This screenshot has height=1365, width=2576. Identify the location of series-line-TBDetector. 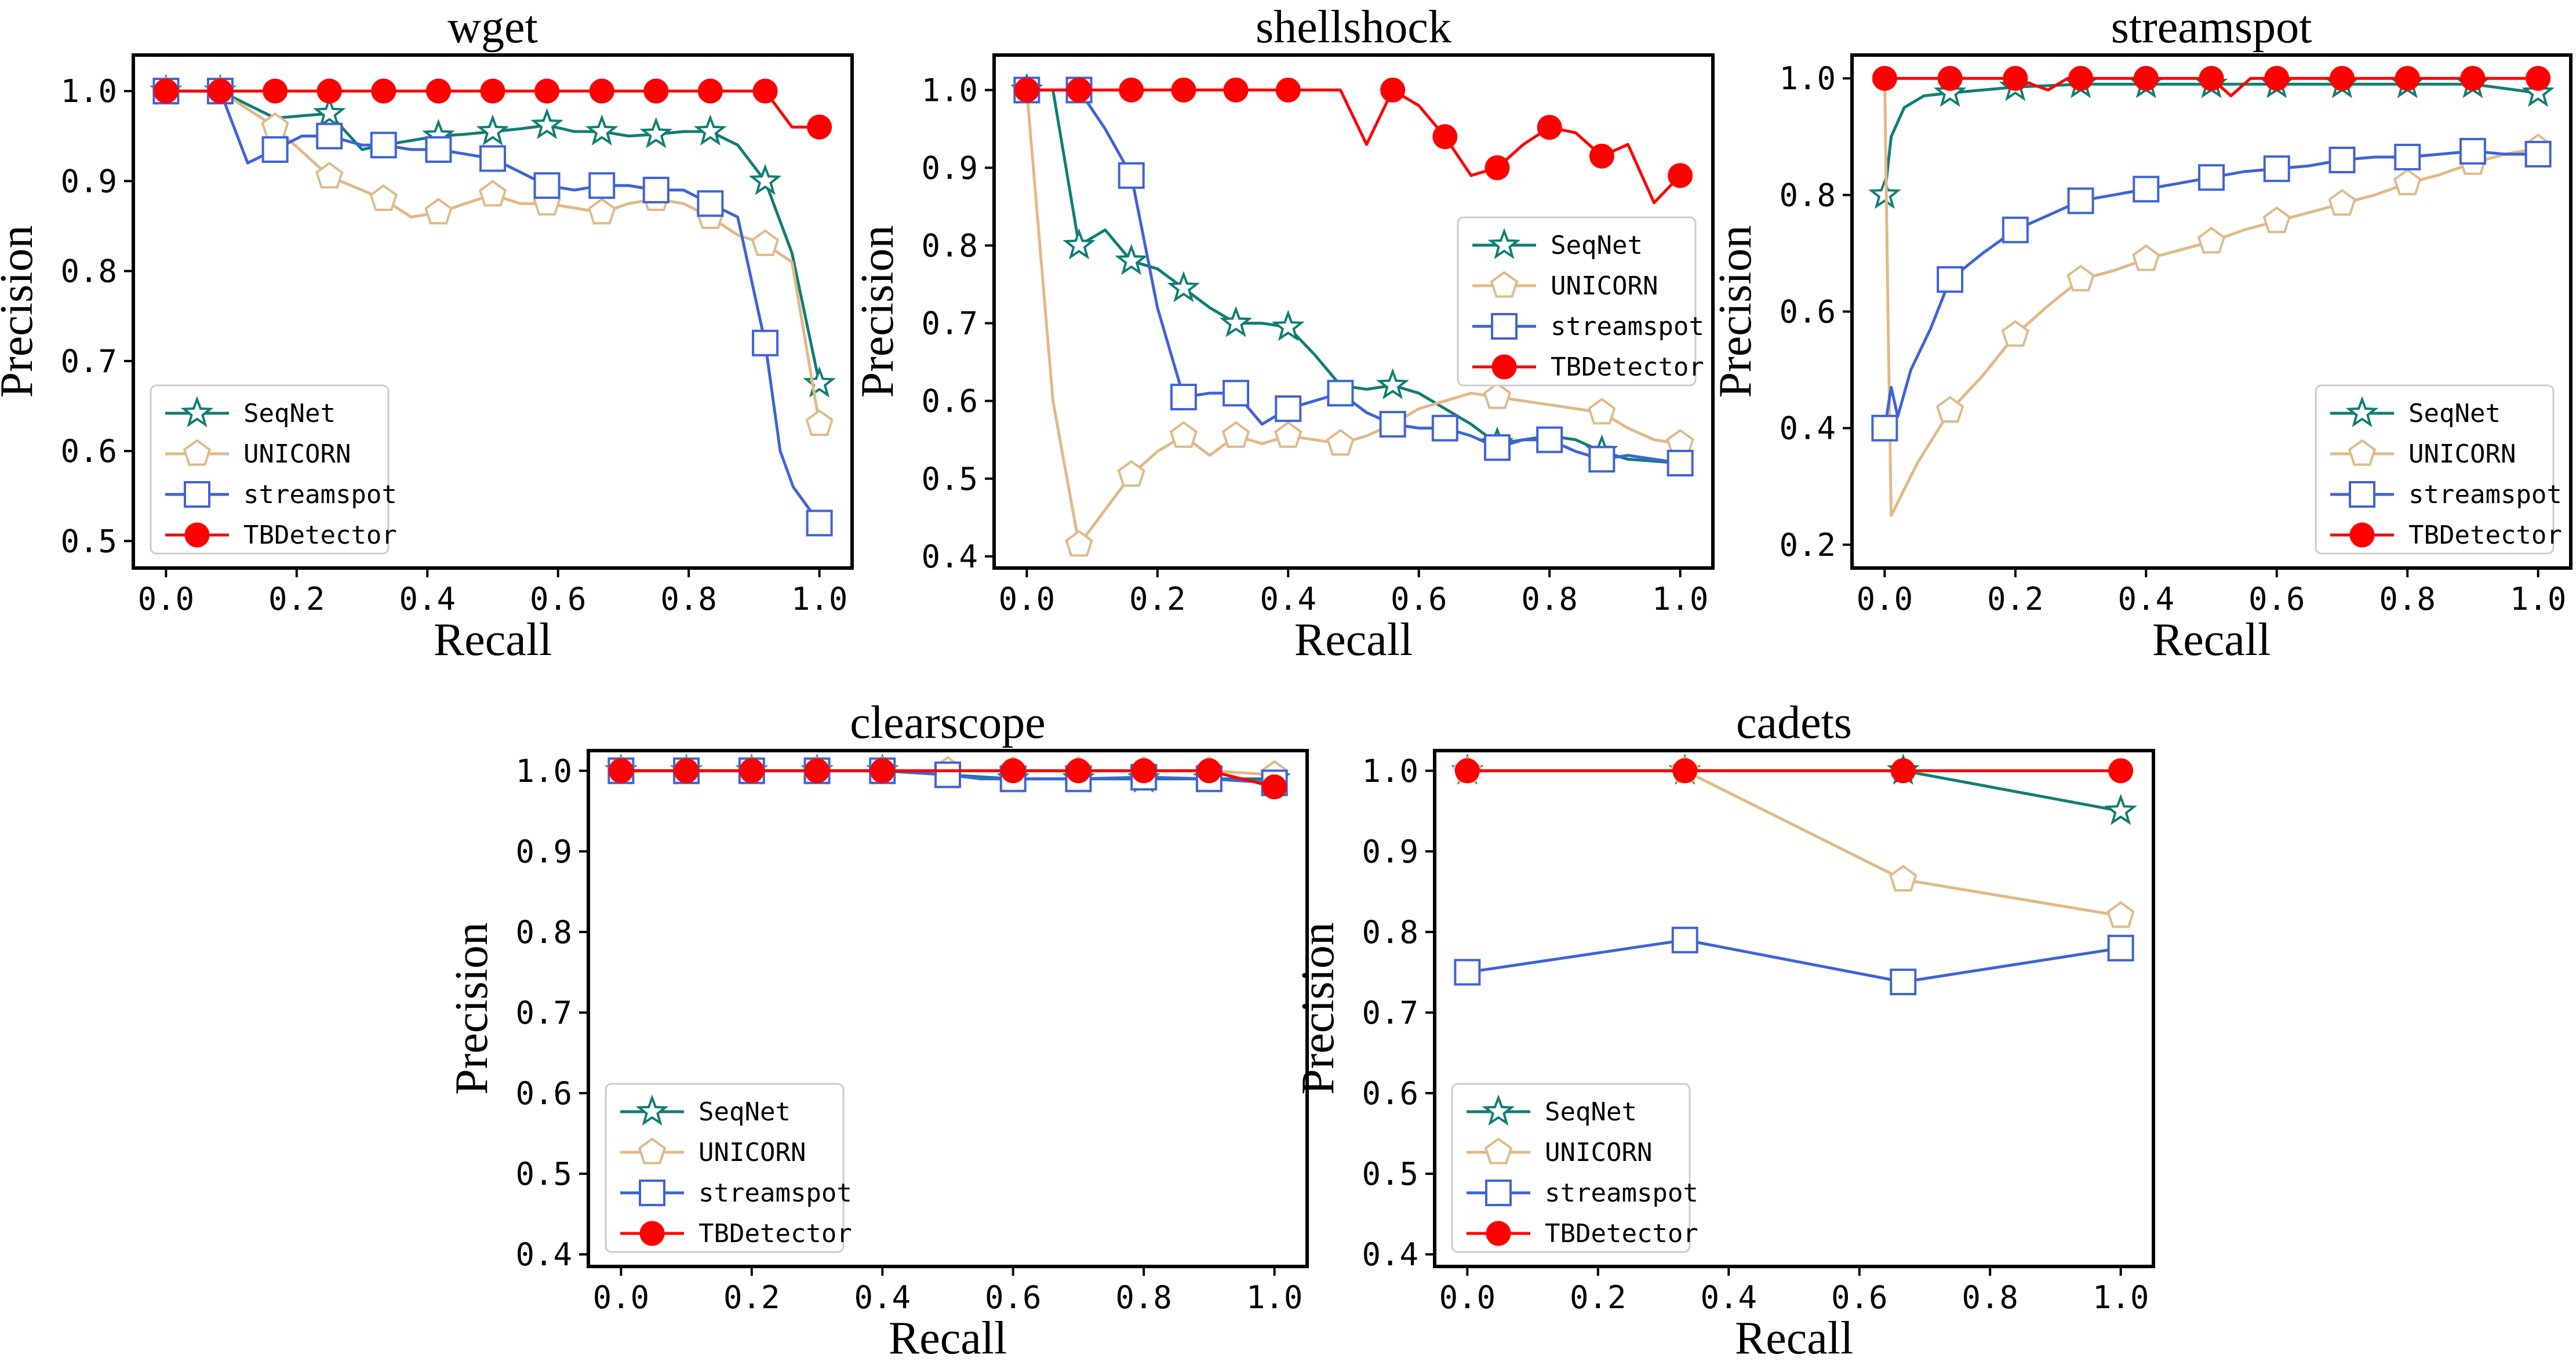
(948, 779).